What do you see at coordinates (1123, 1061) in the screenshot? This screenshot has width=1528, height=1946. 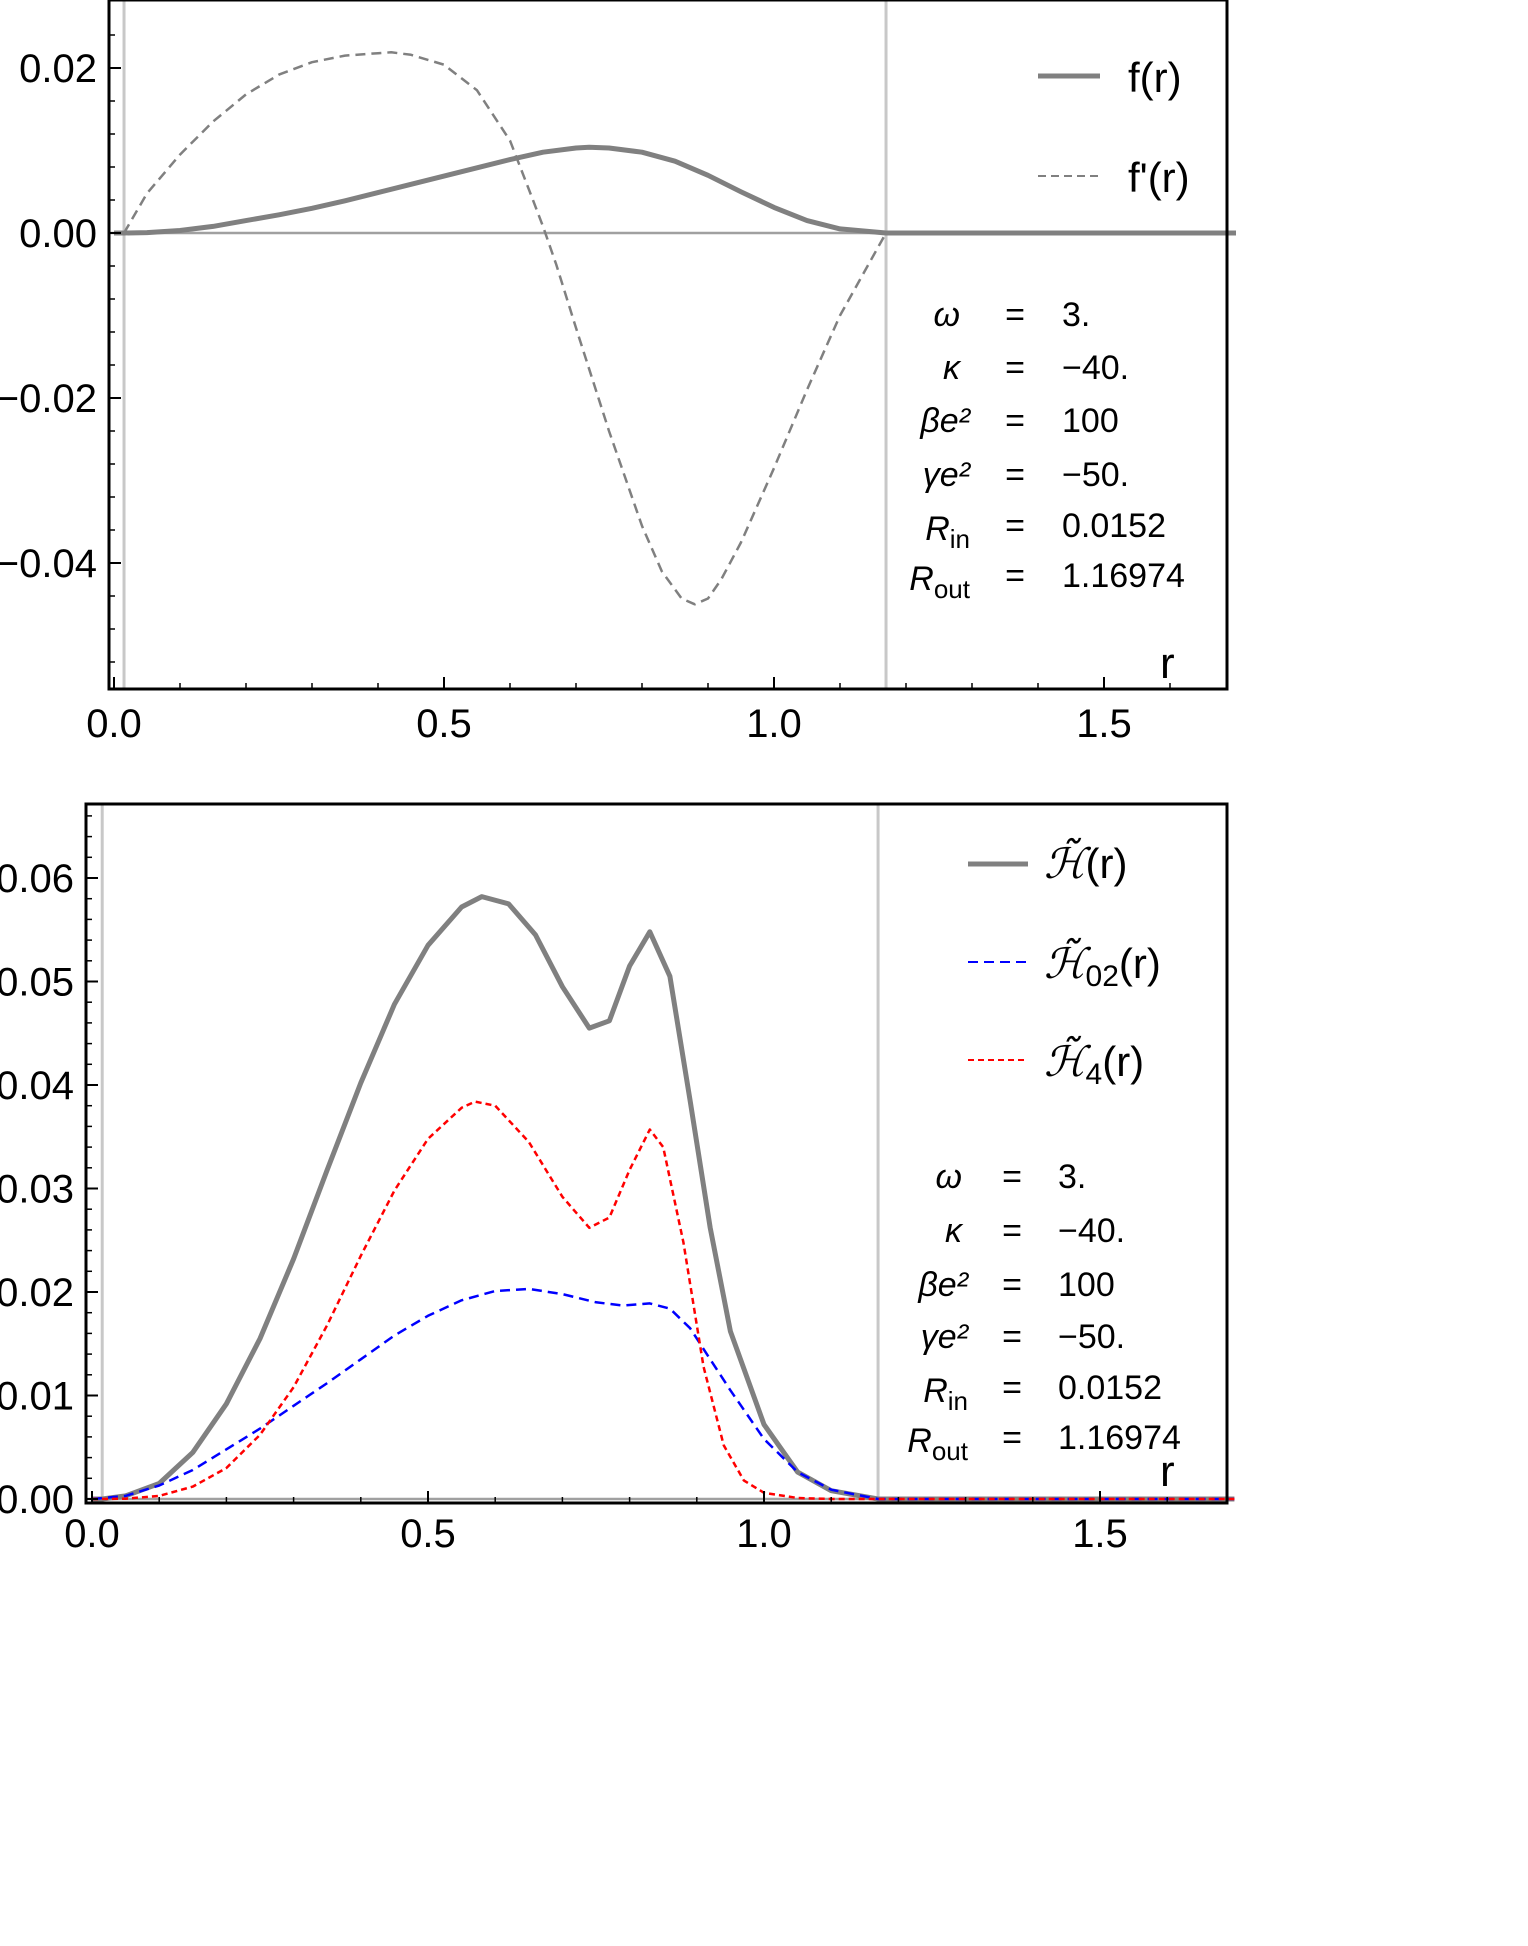 I see `bottom-legend-h4-text: (r)` at bounding box center [1123, 1061].